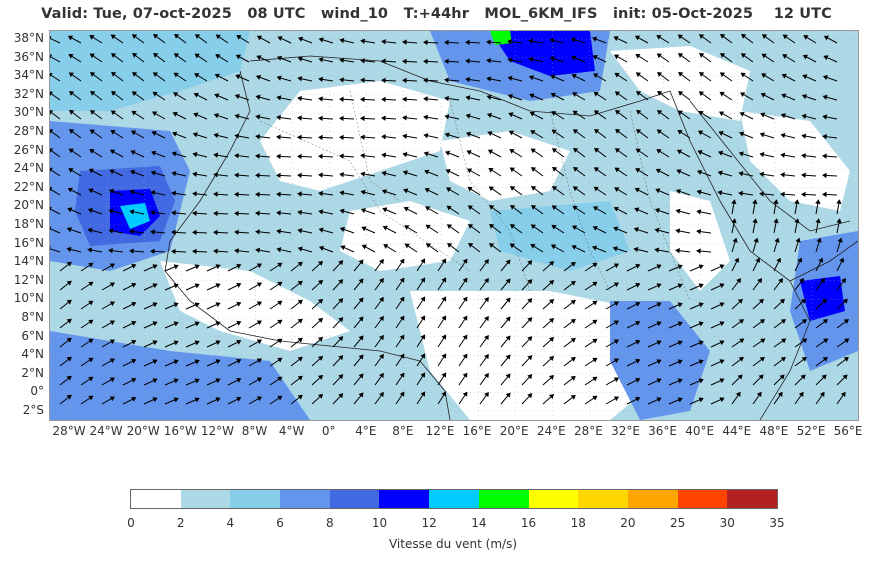 The height and width of the screenshot is (563, 873). What do you see at coordinates (366, 431) in the screenshot?
I see `lon-label: 4°E` at bounding box center [366, 431].